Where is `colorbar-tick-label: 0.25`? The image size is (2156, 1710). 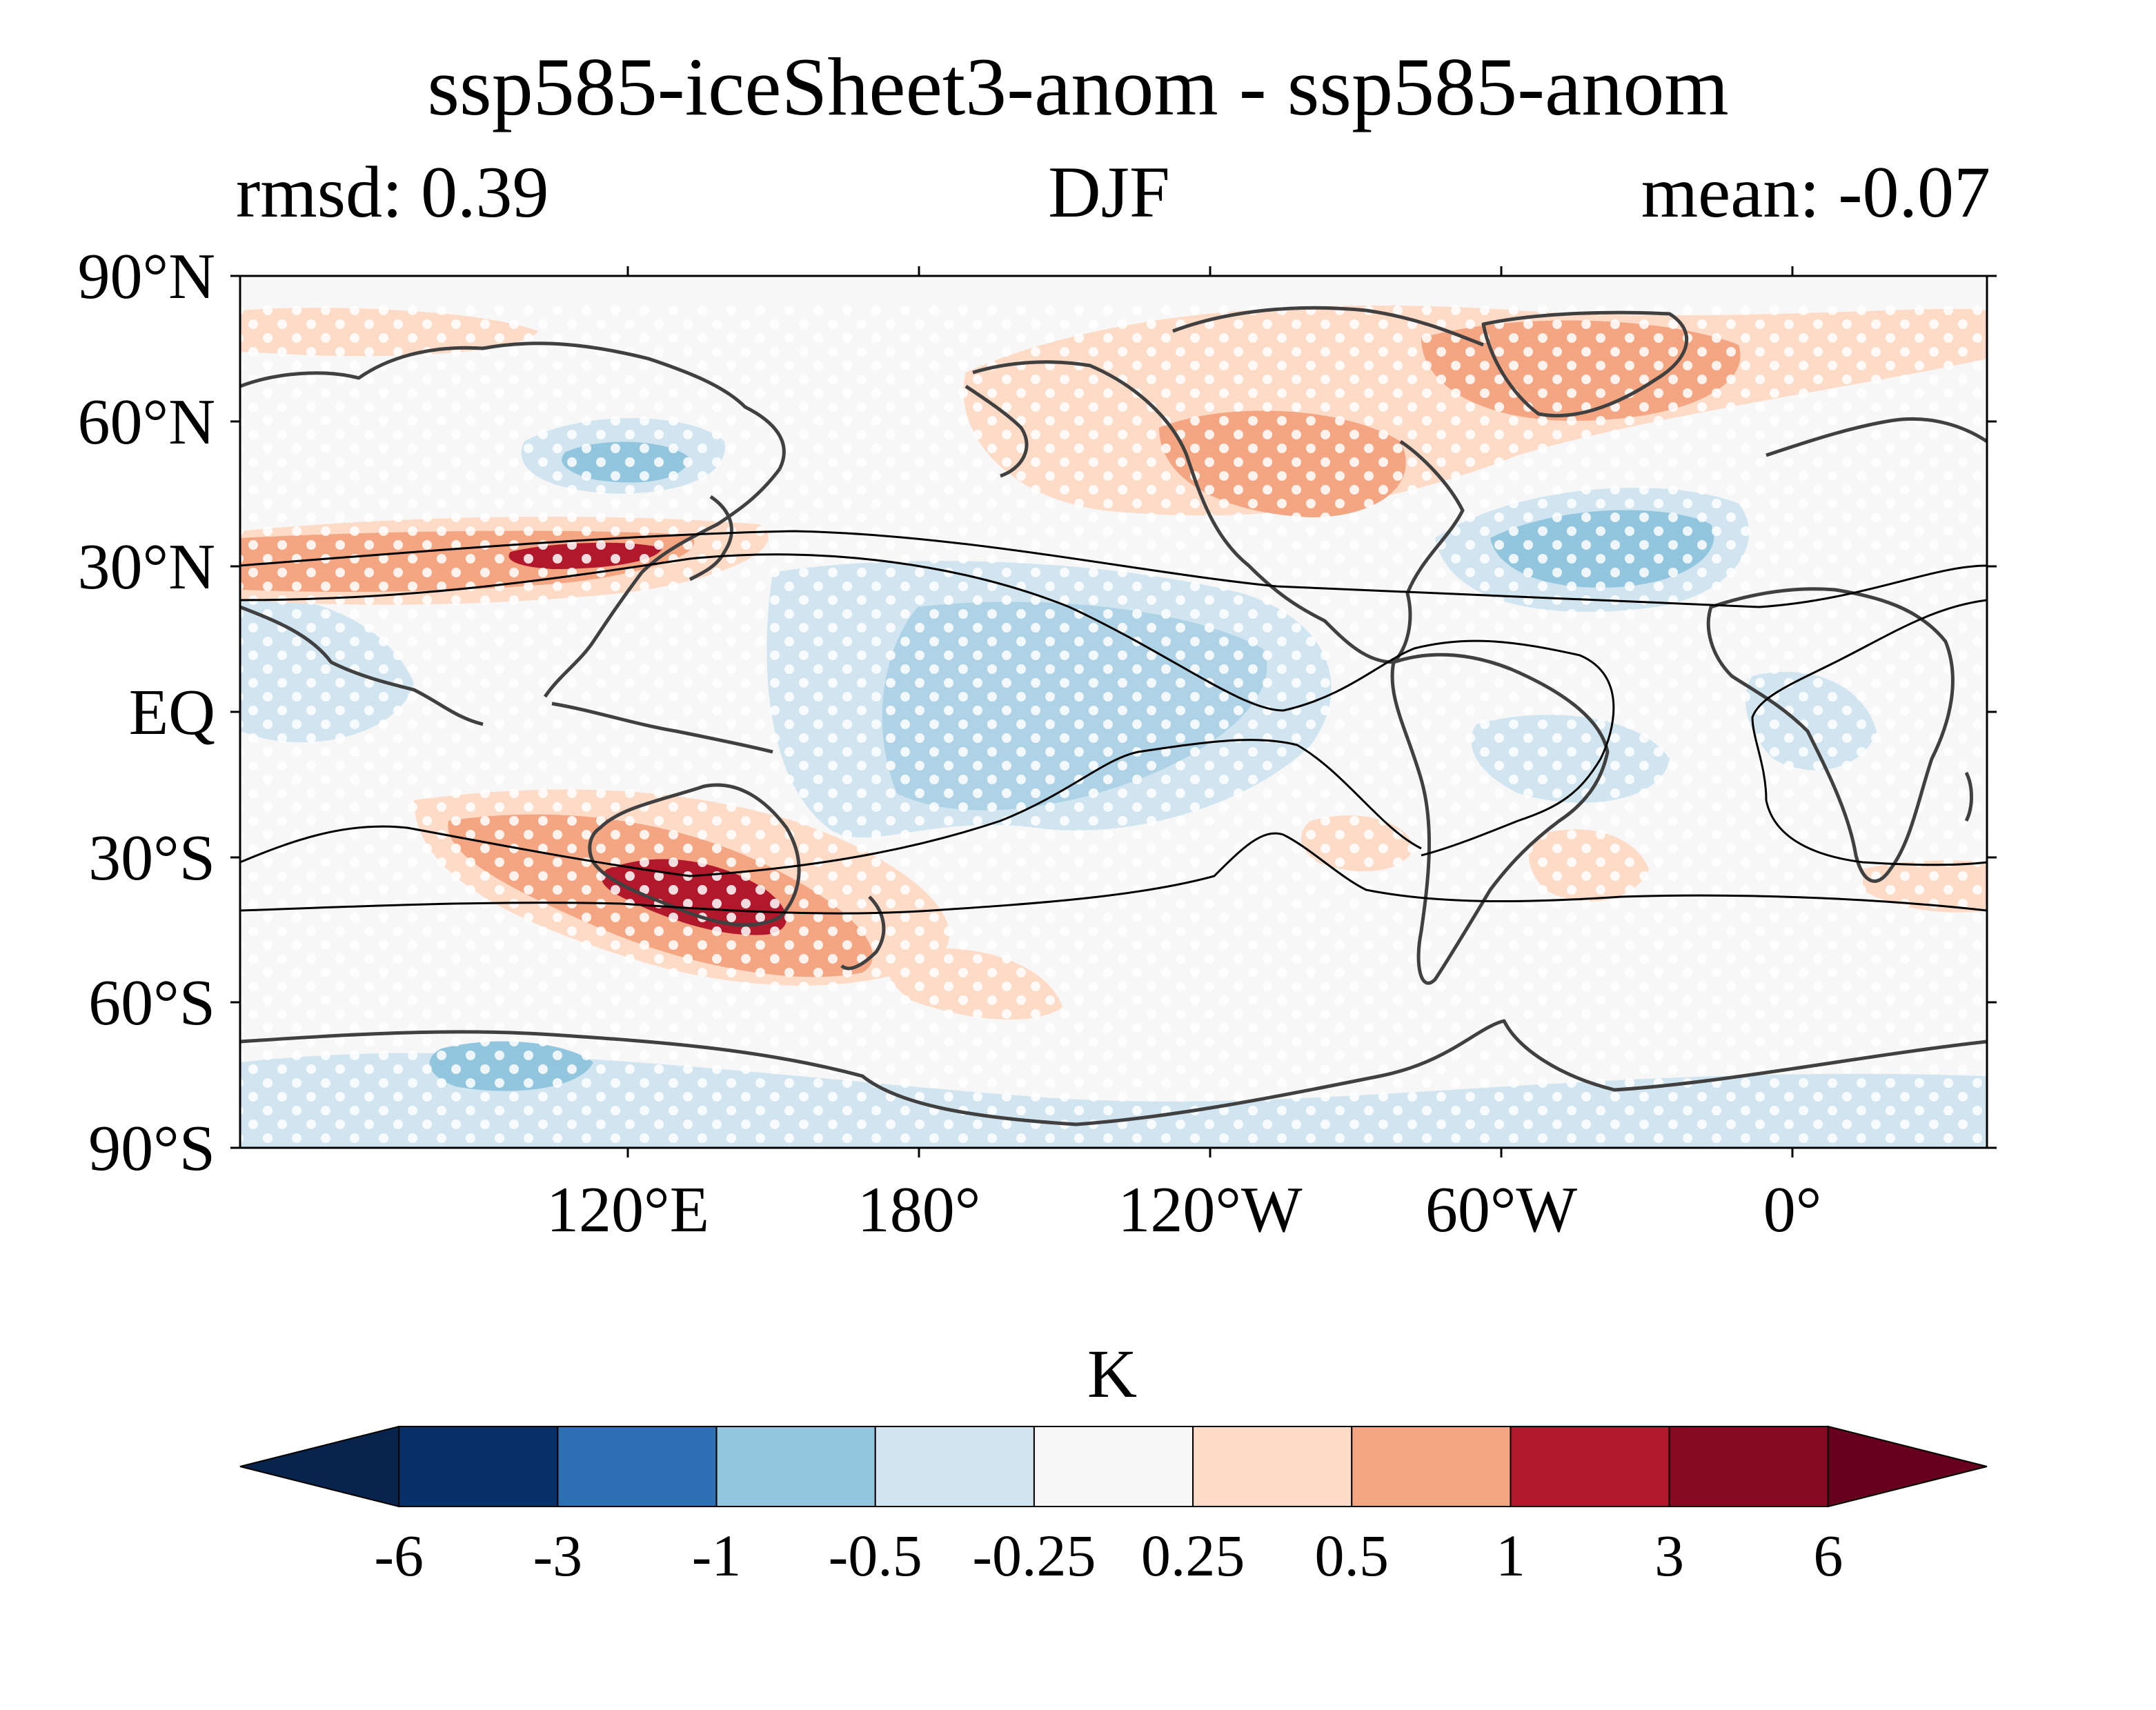
colorbar-tick-label: 0.25 is located at coordinates (1193, 1556).